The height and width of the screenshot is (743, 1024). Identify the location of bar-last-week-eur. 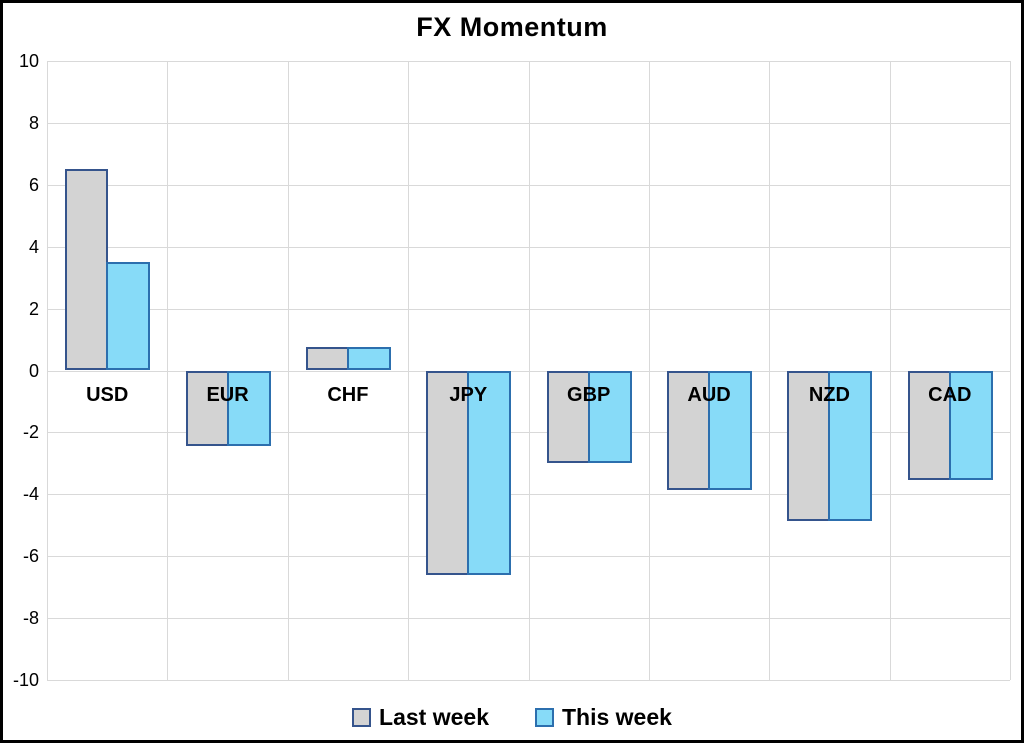
(207, 408).